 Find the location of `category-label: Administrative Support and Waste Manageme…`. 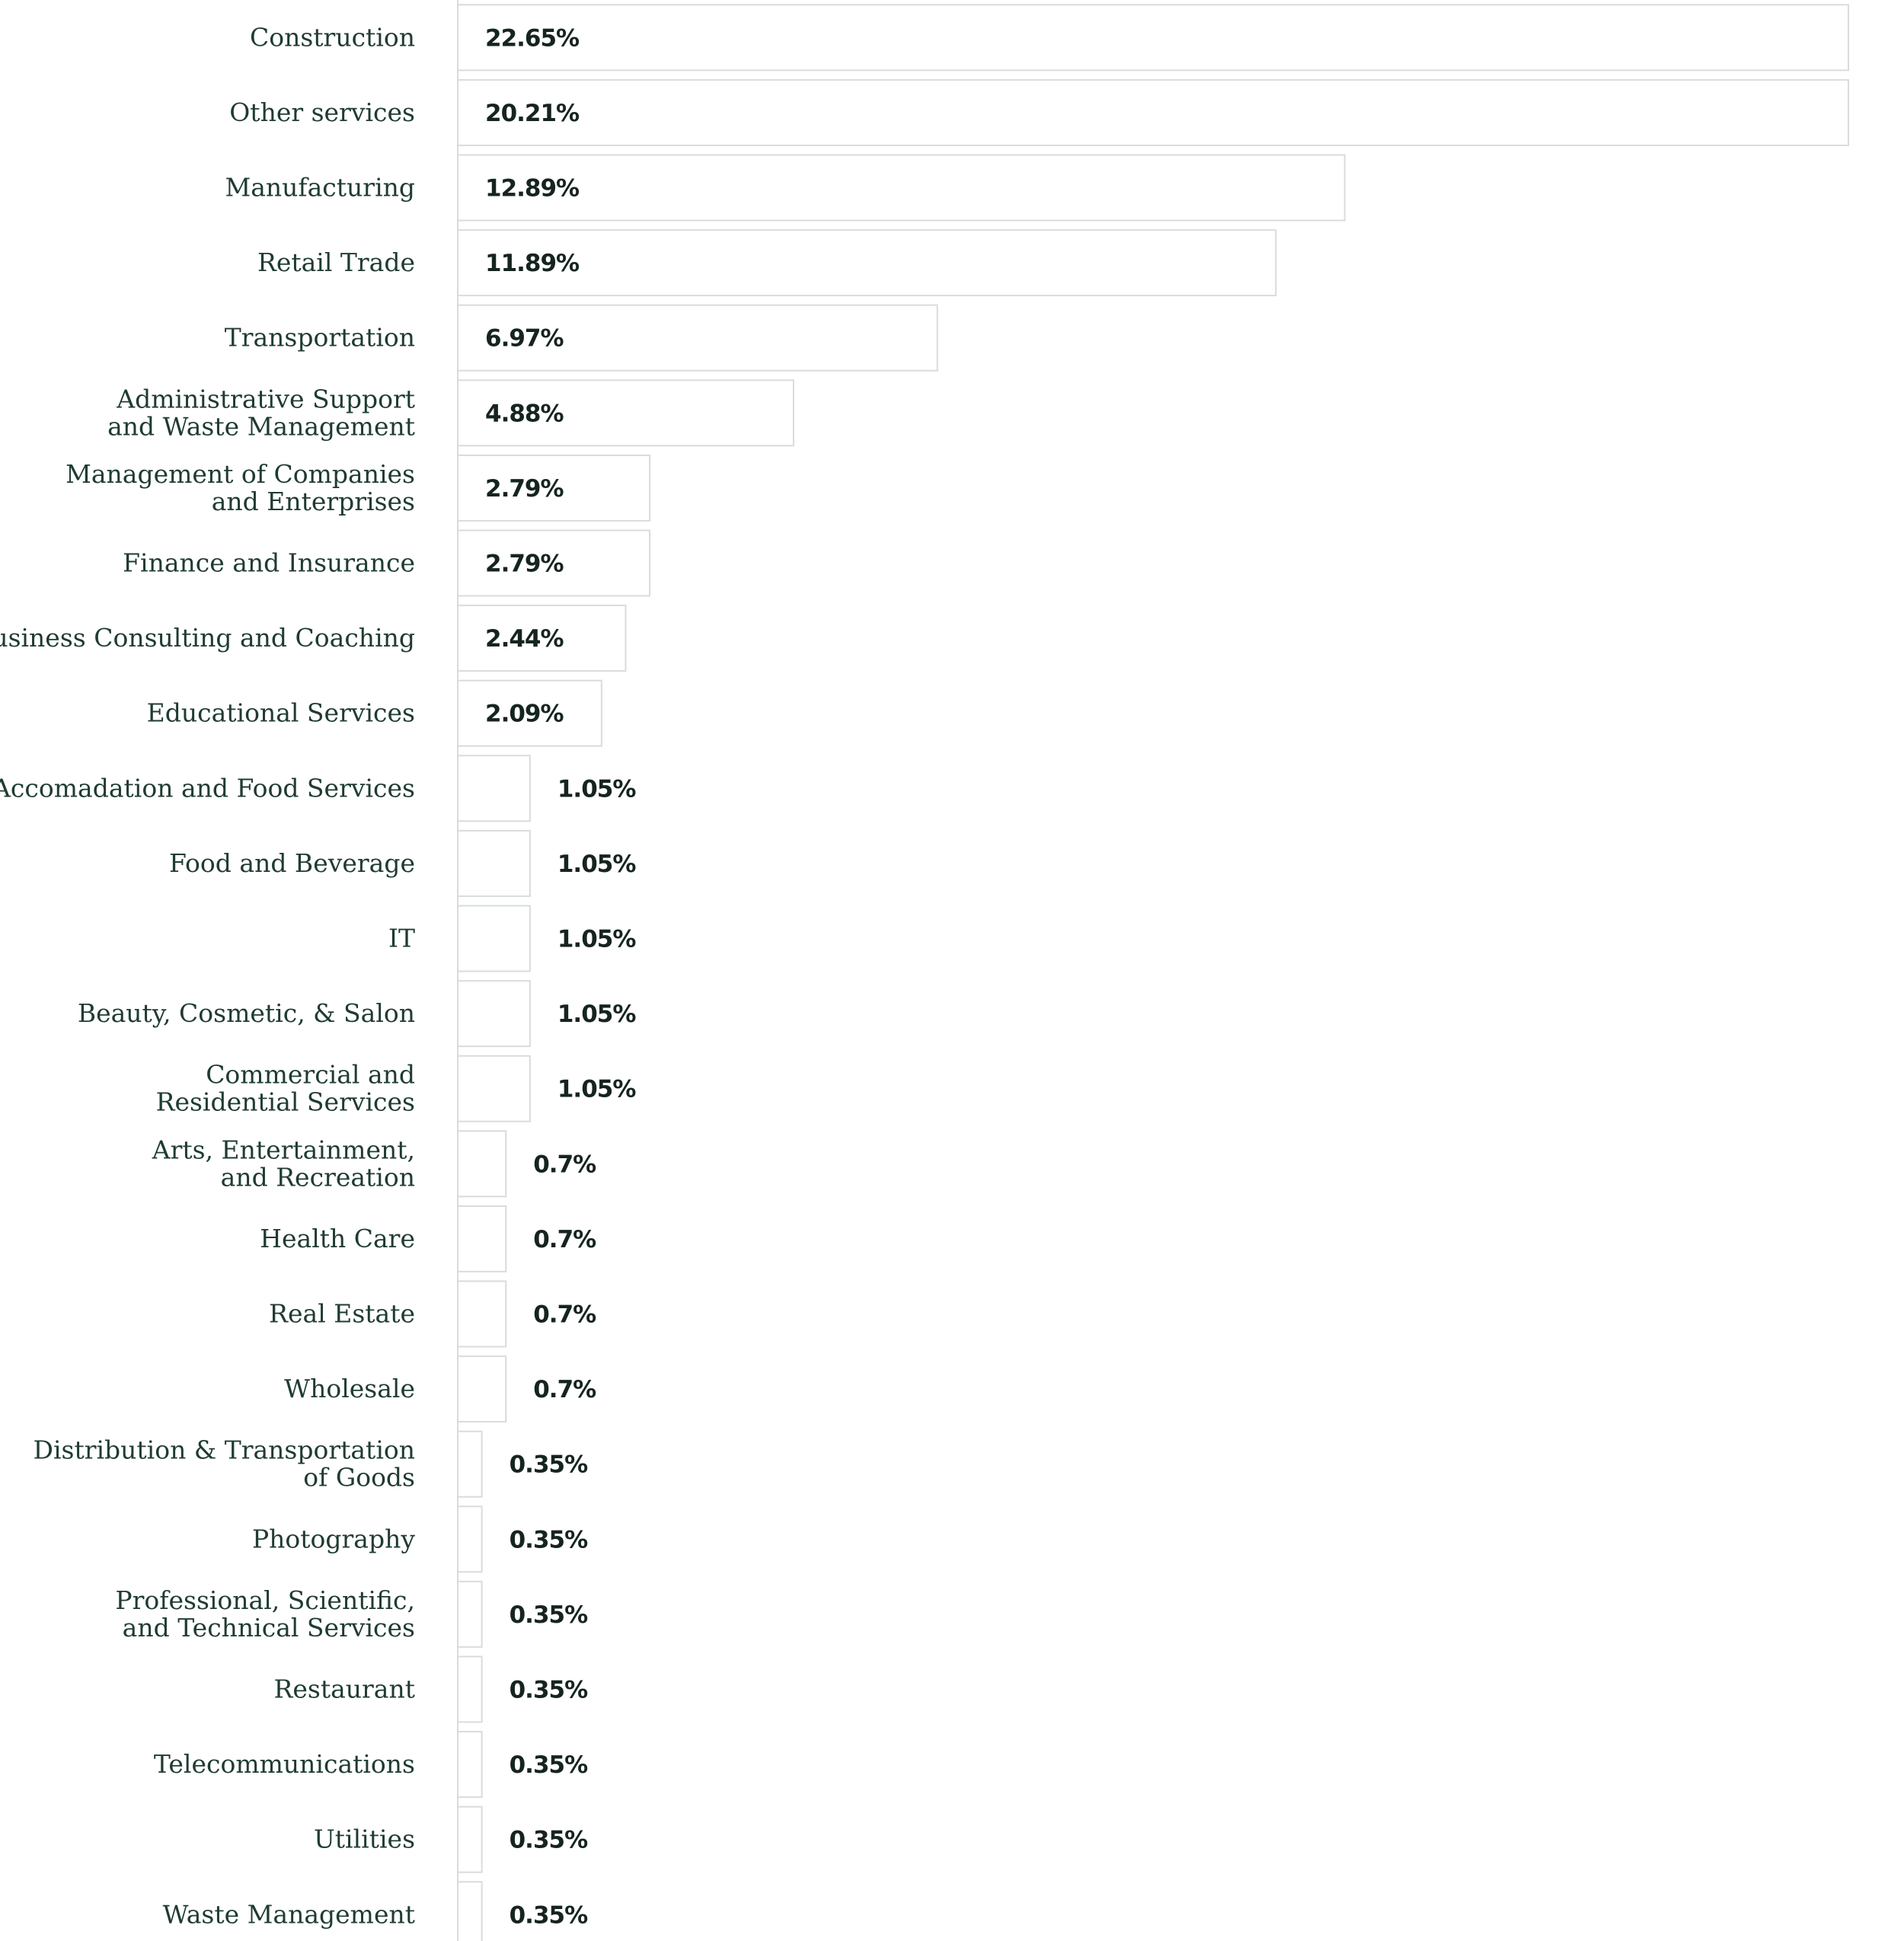

category-label: Administrative Support and Waste Manageme… is located at coordinates (261, 412).